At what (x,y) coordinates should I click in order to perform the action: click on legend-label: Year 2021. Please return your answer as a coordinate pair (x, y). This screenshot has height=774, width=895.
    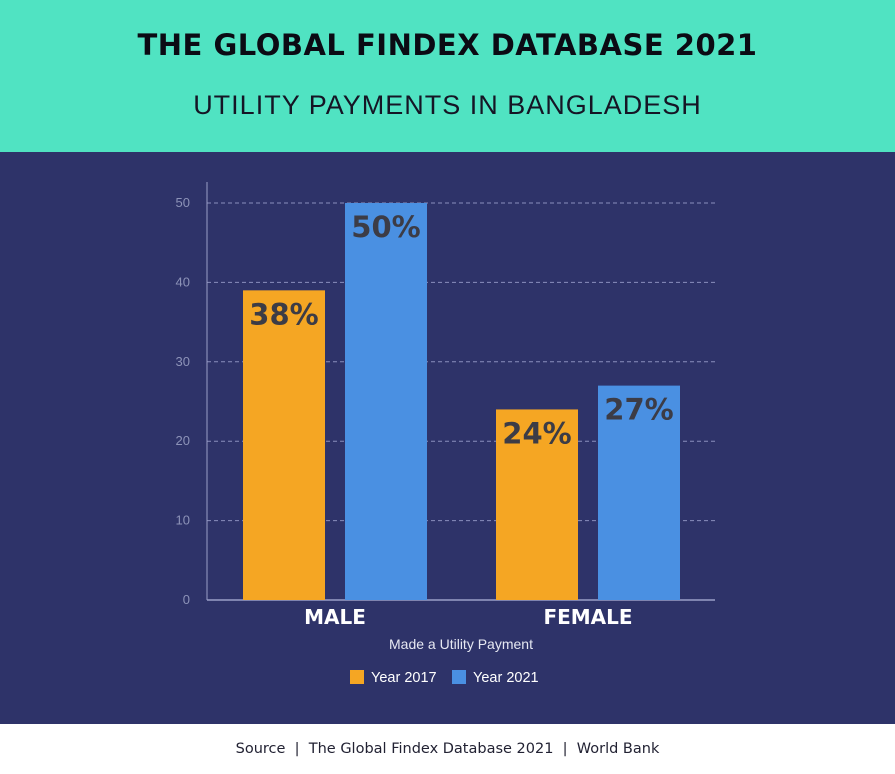
    Looking at the image, I should click on (506, 678).